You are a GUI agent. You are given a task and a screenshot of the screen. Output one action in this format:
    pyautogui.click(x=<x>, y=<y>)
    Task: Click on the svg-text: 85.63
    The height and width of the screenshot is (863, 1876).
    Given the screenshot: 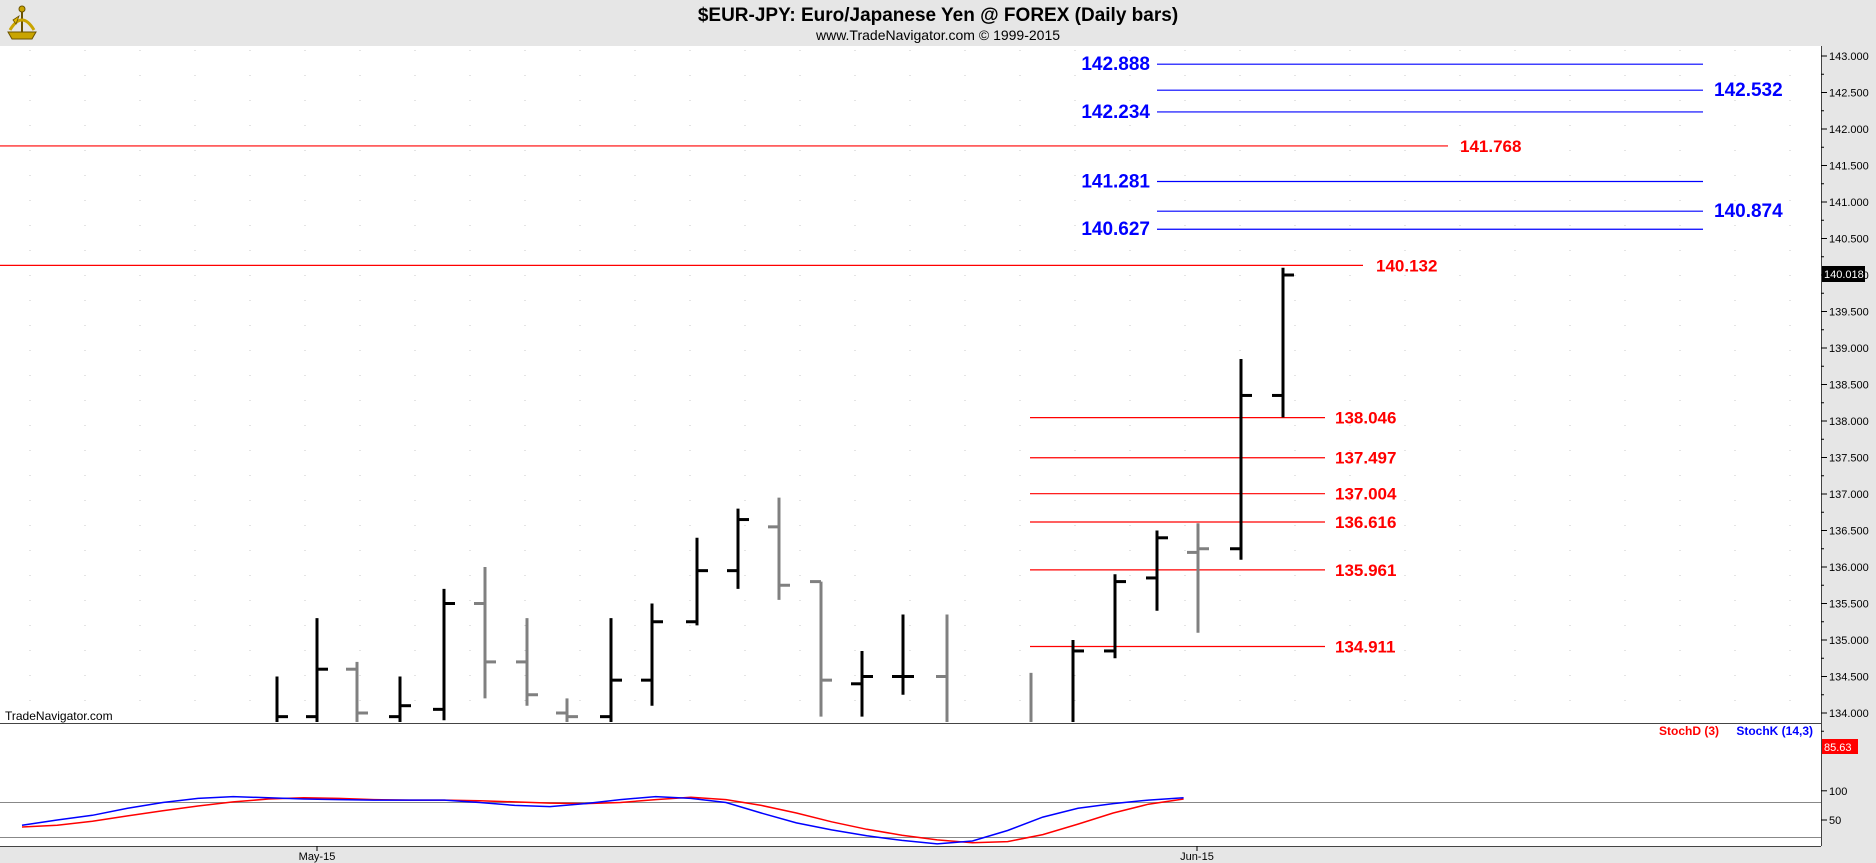 What is the action you would take?
    pyautogui.click(x=1838, y=748)
    